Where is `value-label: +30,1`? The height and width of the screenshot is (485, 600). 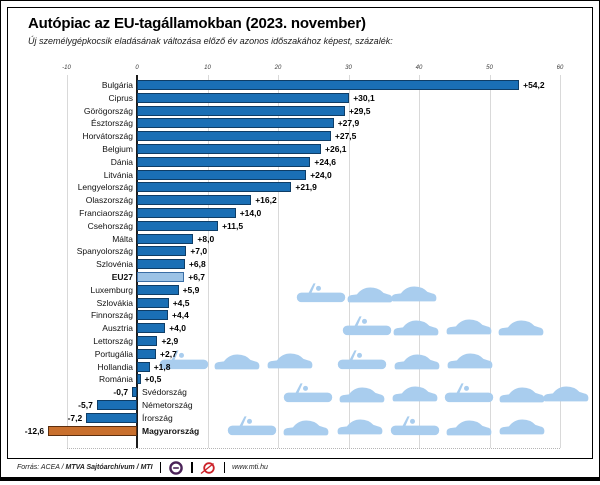
value-label: +30,1 is located at coordinates (364, 97).